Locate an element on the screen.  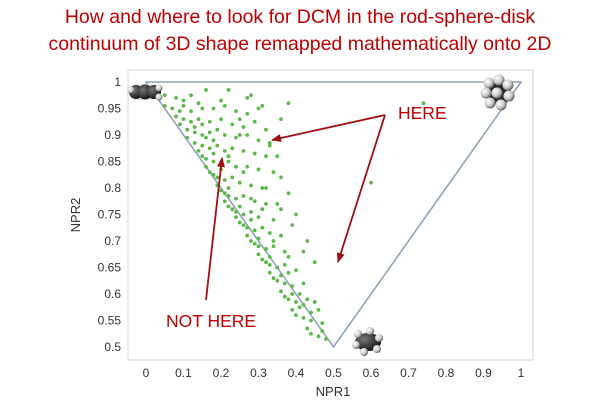
annotation-not-here: NOT HERE is located at coordinates (211, 321).